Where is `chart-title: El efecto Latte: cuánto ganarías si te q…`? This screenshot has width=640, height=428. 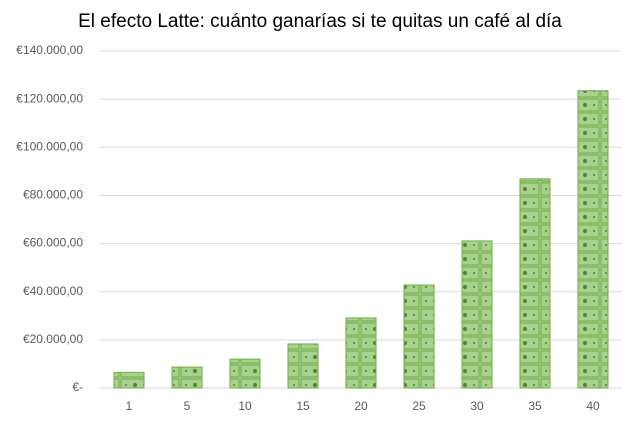 chart-title: El efecto Latte: cuánto ganarías si te q… is located at coordinates (320, 21).